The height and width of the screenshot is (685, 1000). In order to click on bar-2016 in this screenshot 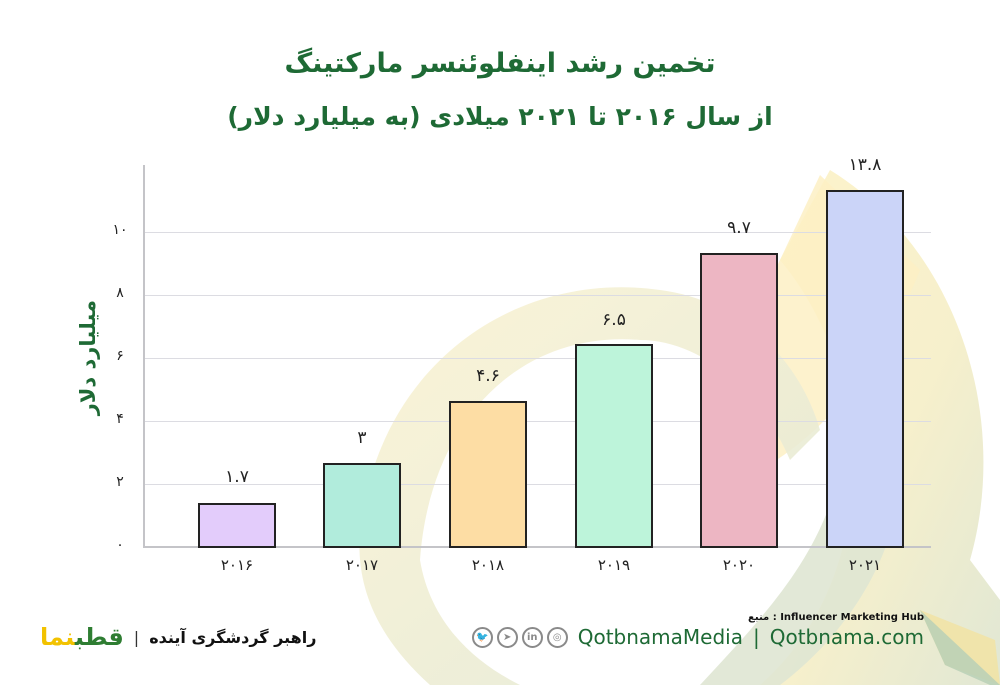, I will do `click(237, 525)`.